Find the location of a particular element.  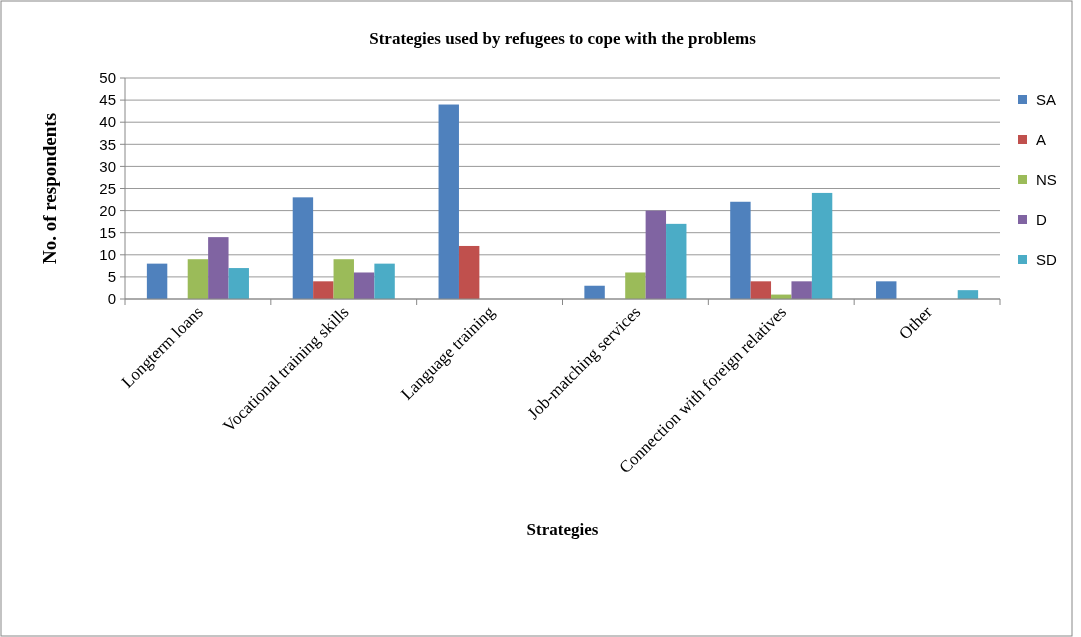

y-tick-label: 45 is located at coordinates (107, 100).